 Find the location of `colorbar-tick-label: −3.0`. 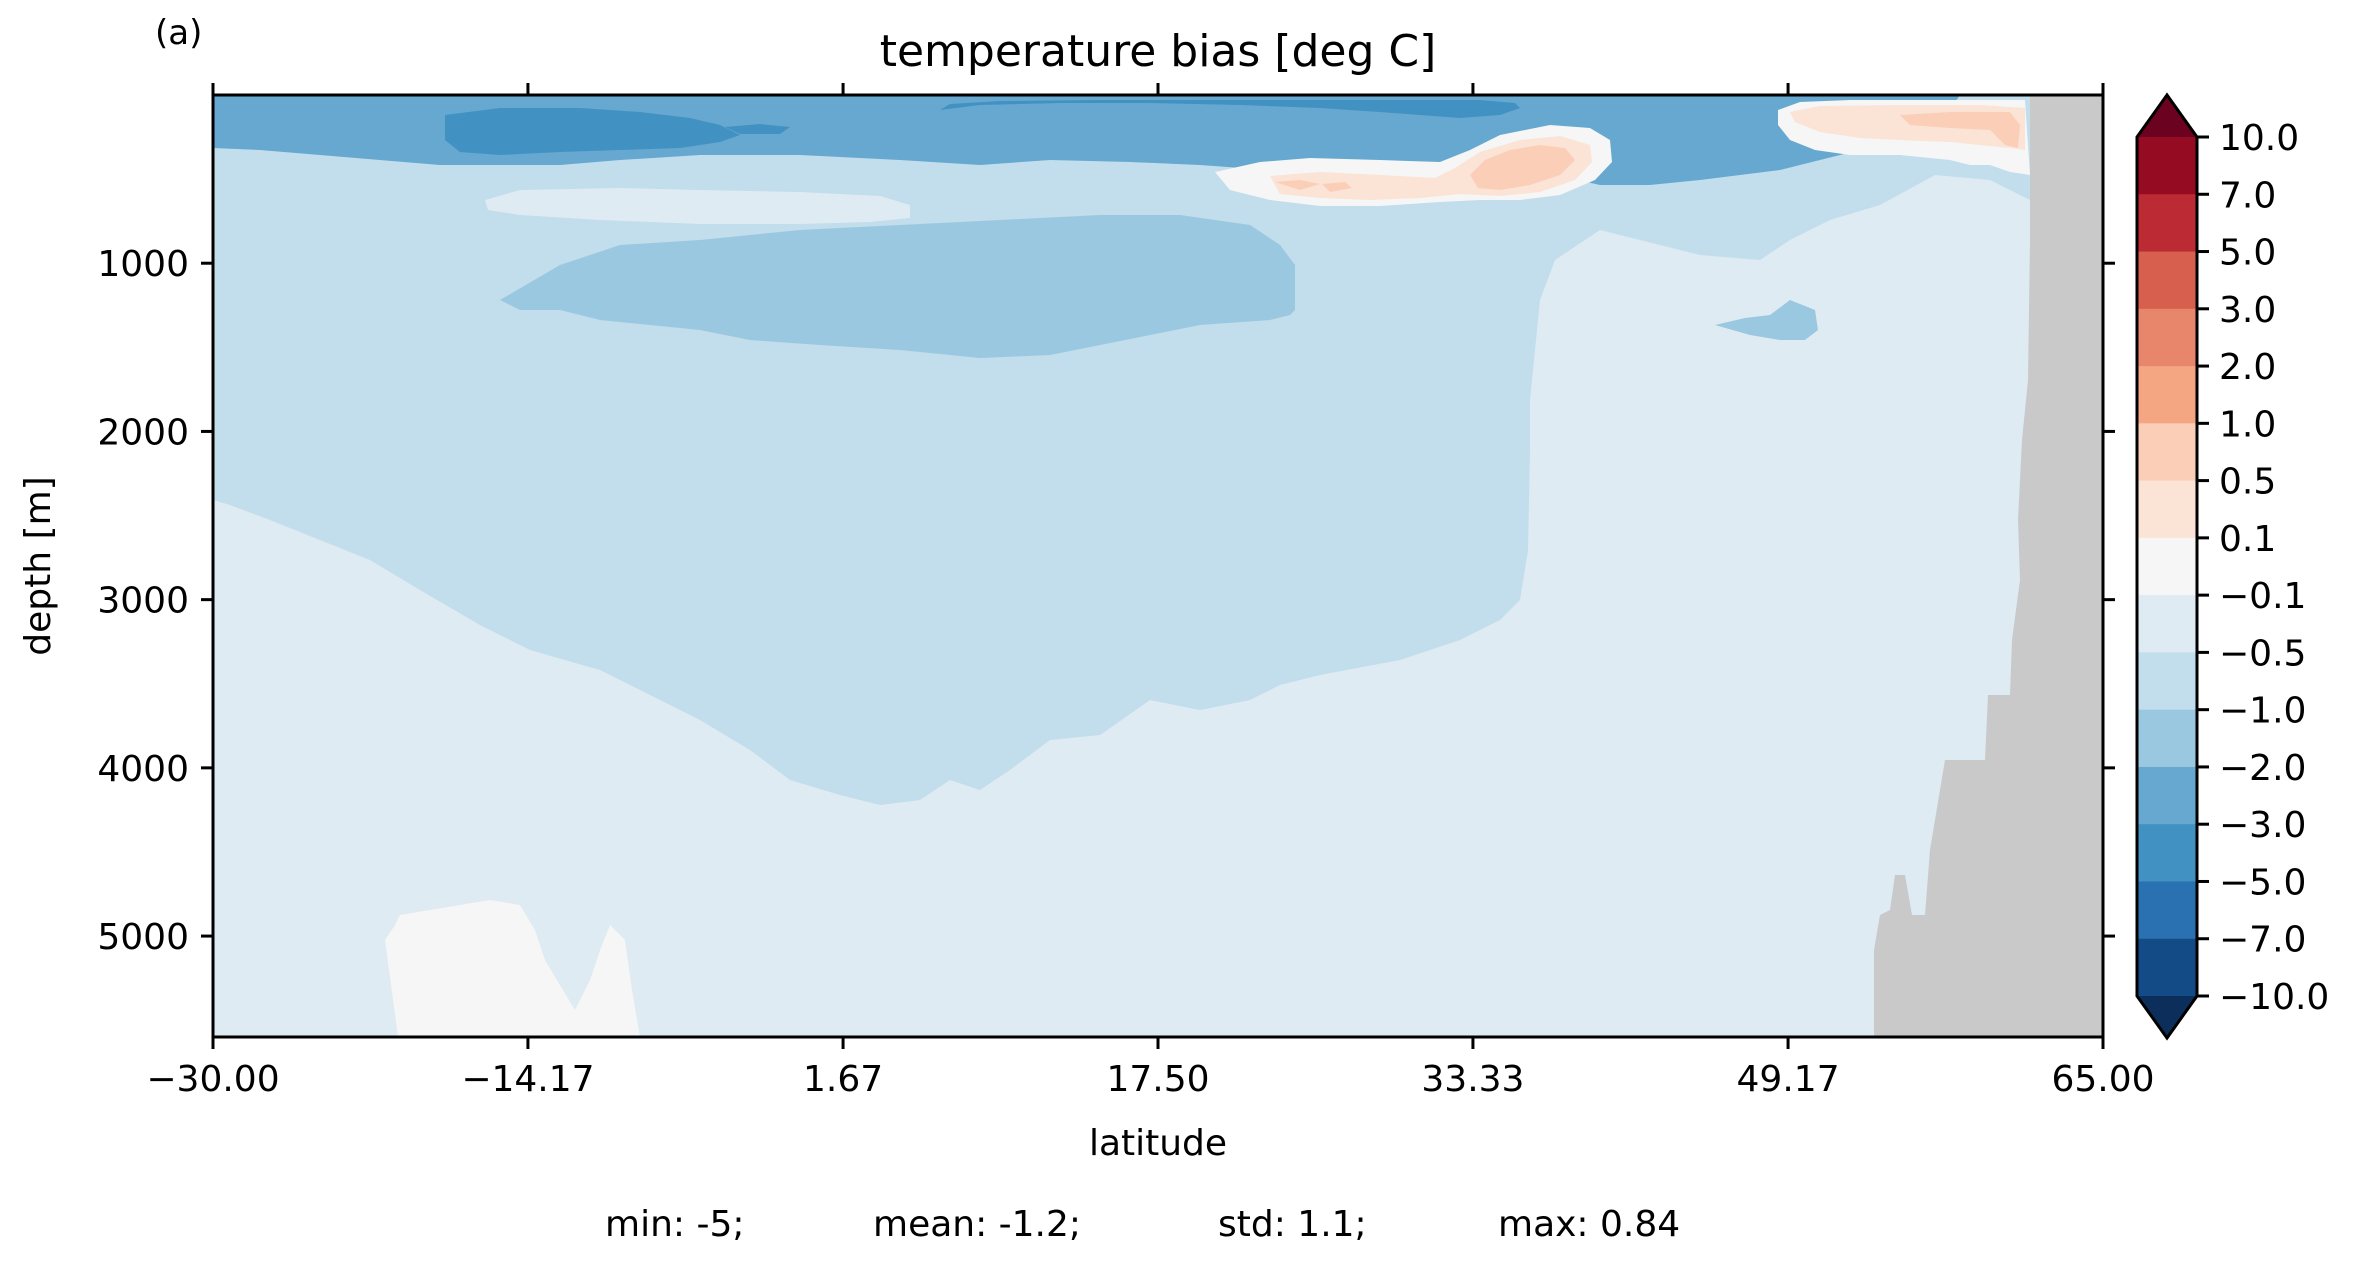

colorbar-tick-label: −3.0 is located at coordinates (2262, 825).